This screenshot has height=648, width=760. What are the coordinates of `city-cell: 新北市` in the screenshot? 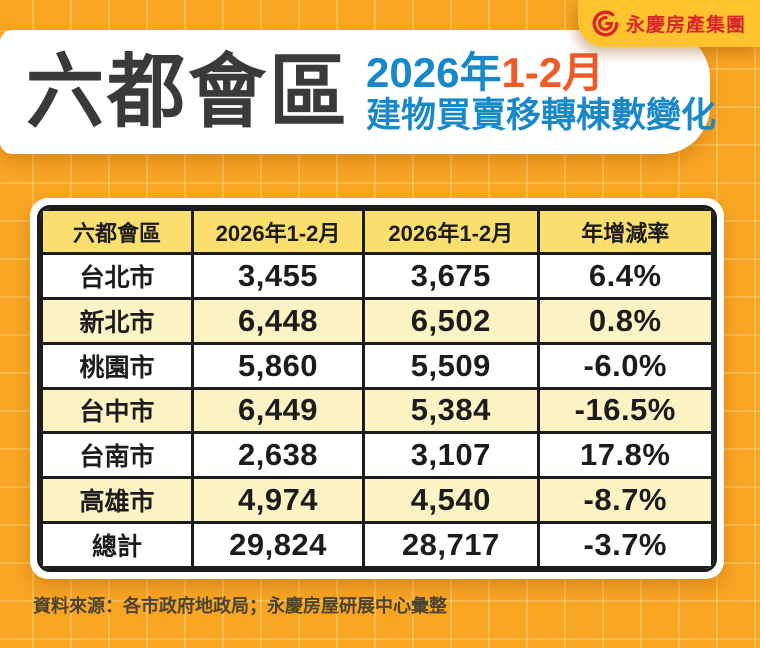 It's located at (117, 320).